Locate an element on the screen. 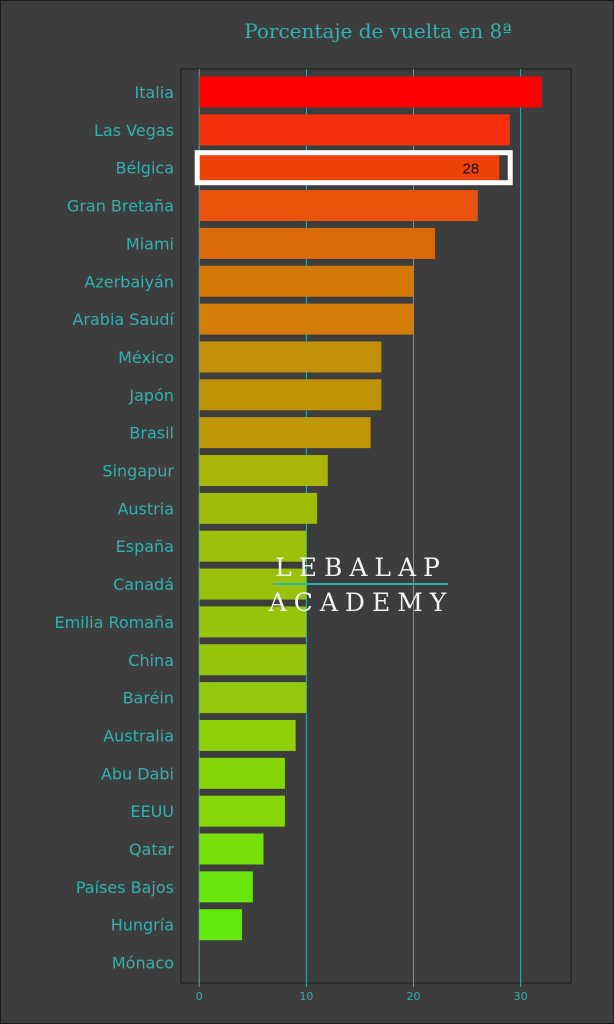 Image resolution: width=614 pixels, height=1024 pixels. bar-las-vegas is located at coordinates (354, 130).